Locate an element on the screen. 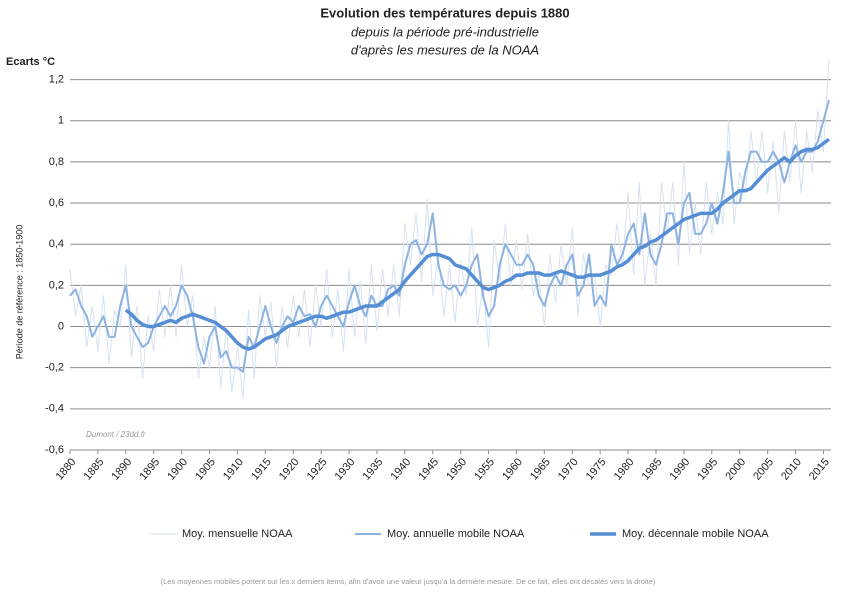  x-tick-label: 1950 is located at coordinates (456, 469).